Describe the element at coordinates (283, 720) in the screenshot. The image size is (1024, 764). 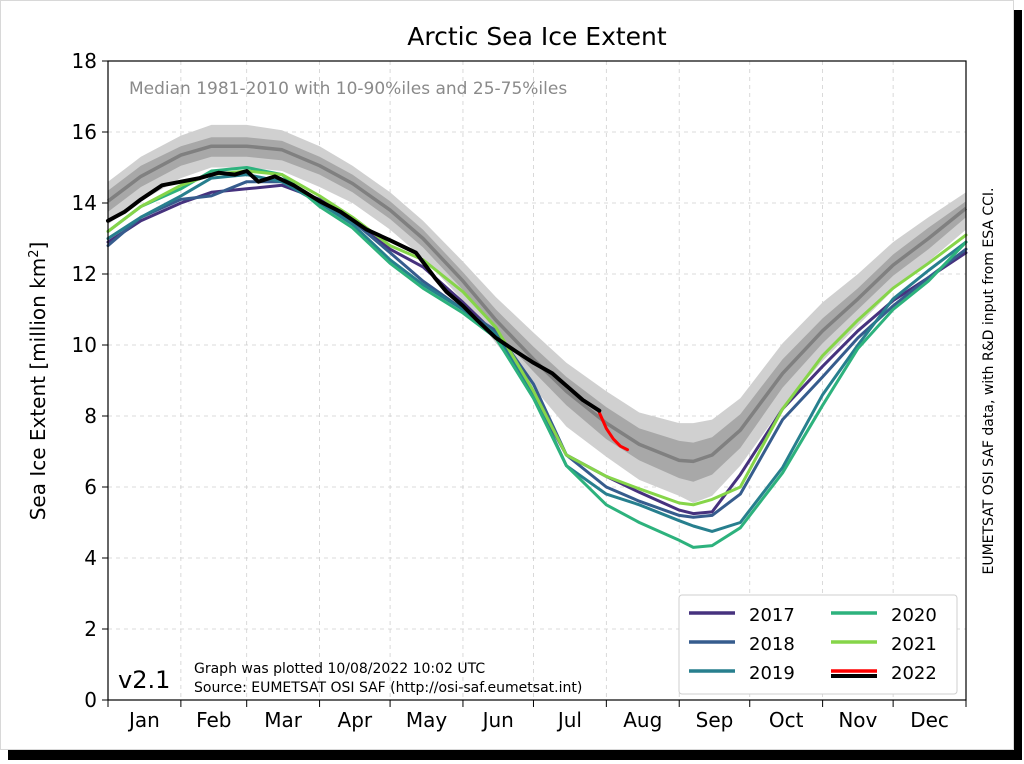
I see `x-tick-label: Mar` at that location.